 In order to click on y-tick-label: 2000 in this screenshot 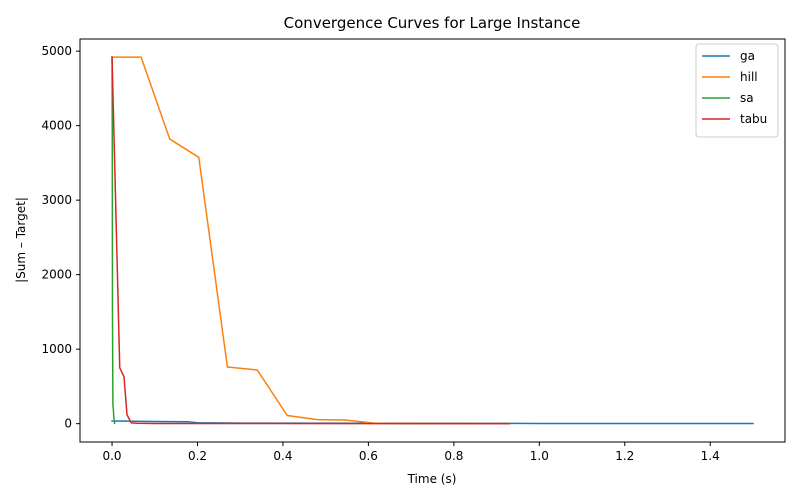, I will do `click(56, 275)`.